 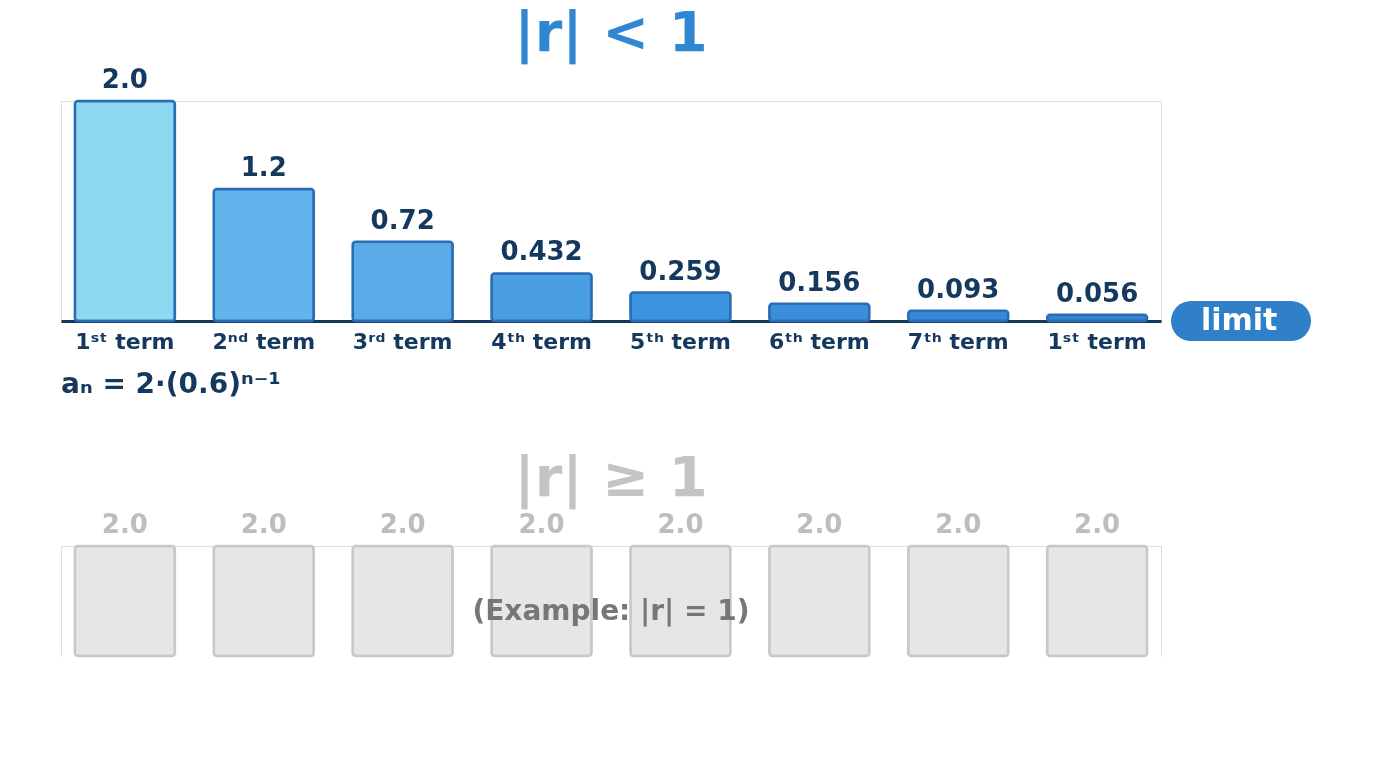 I want to click on chart-title: |r| < 1, so click(x=611, y=32).